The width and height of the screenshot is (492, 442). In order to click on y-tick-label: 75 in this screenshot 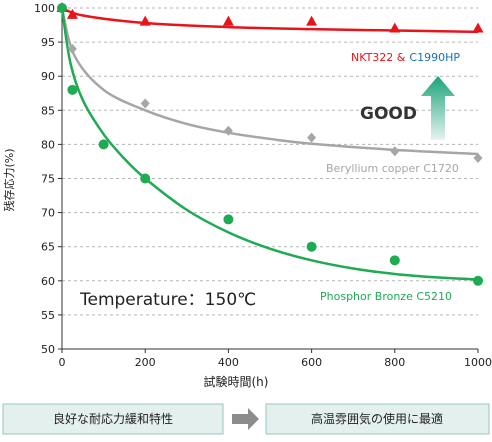, I will do `click(48, 179)`.